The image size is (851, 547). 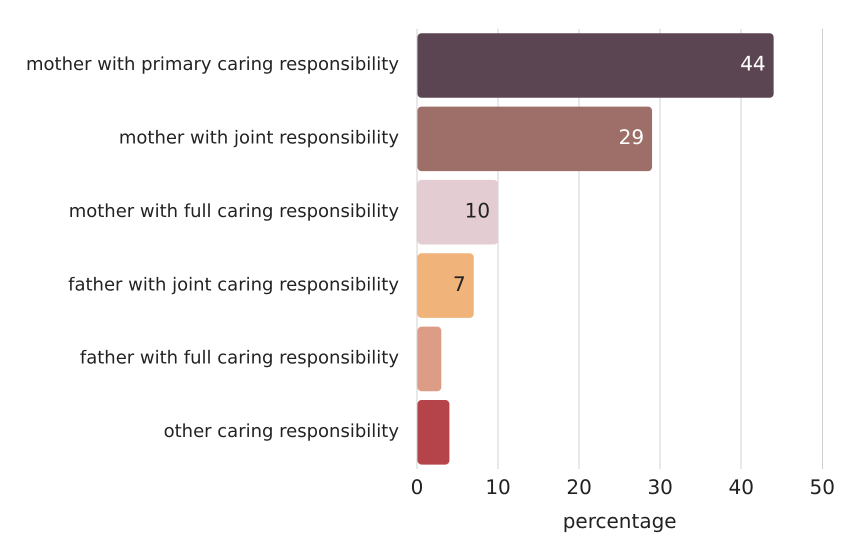 I want to click on y-tick-label: mother with primary caring responsibility, so click(x=213, y=65).